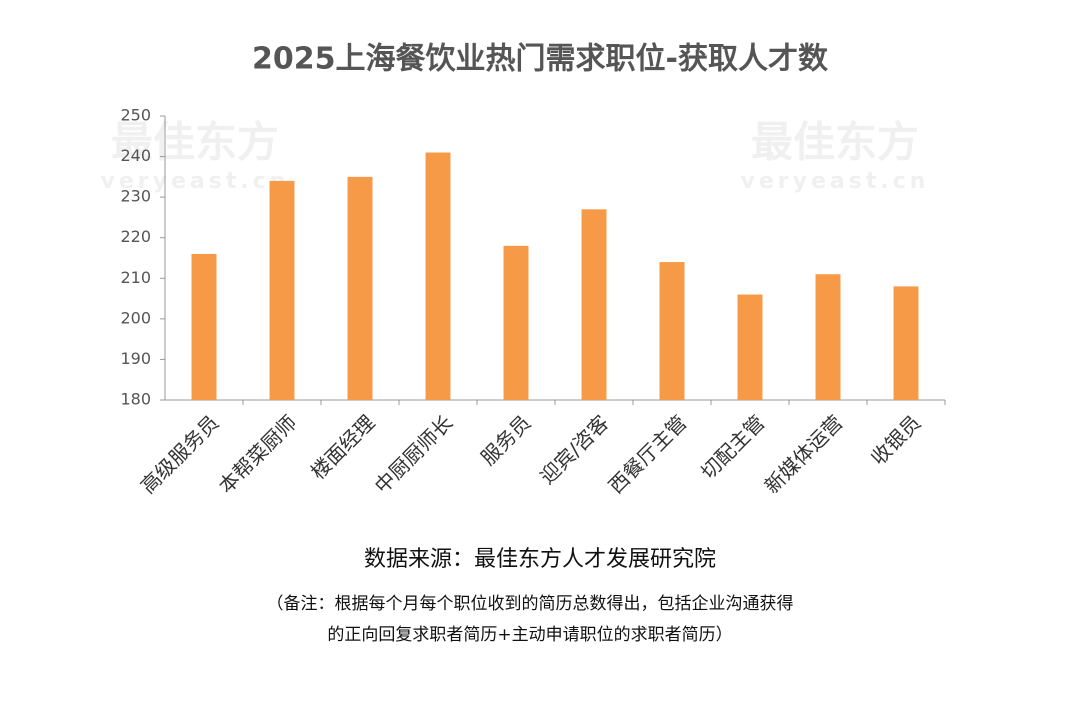 The width and height of the screenshot is (1080, 728). What do you see at coordinates (530, 604) in the screenshot?
I see `note-line: （备注：根据每个月每个职位收到的简历总数得出，包括企业沟通获得` at bounding box center [530, 604].